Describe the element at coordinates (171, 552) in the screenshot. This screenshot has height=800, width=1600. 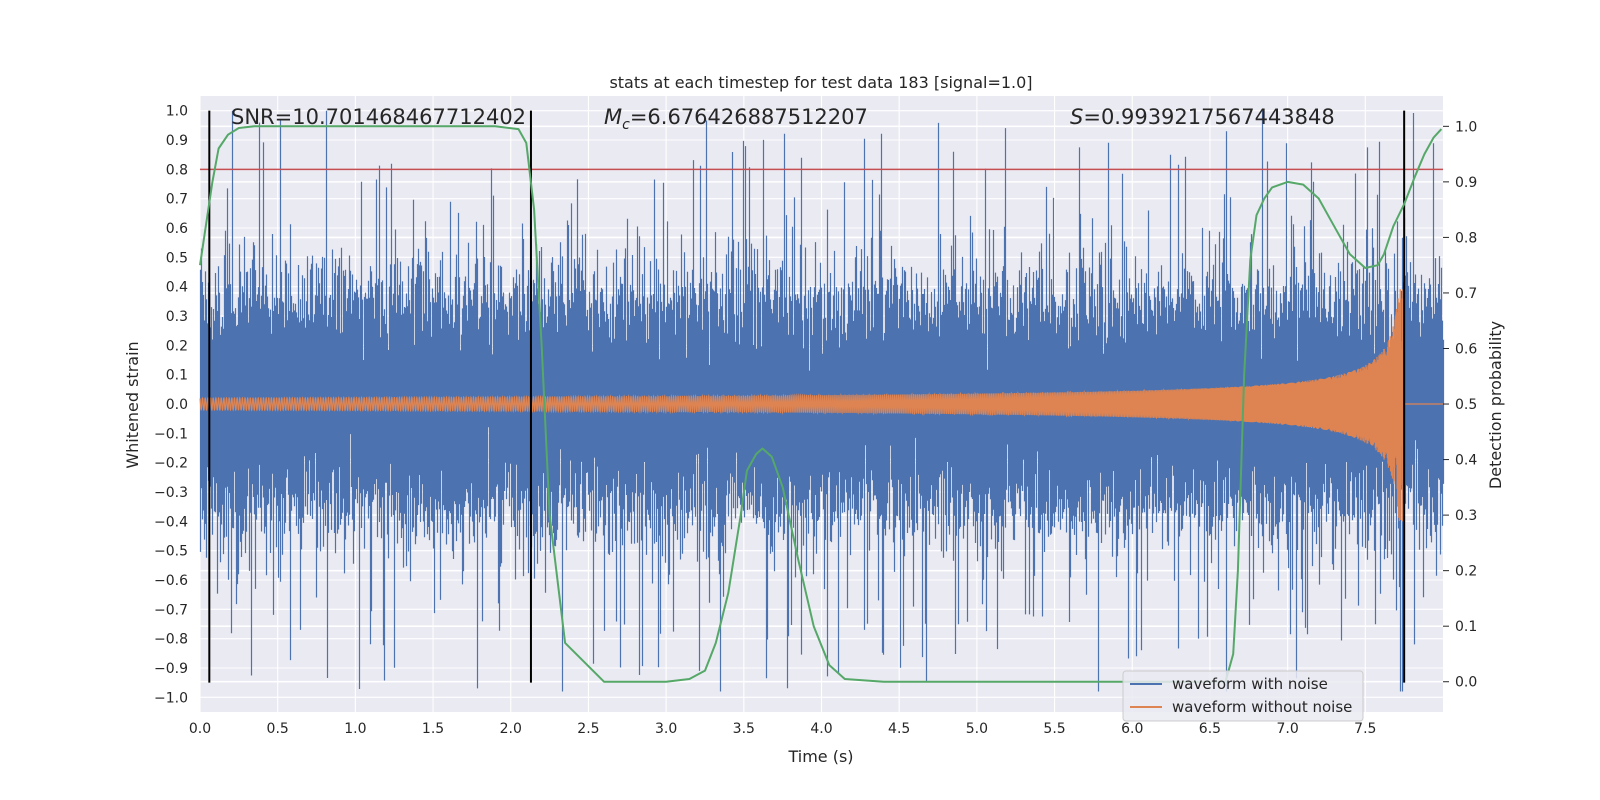
I see `y-tick-label: −0.5` at that location.